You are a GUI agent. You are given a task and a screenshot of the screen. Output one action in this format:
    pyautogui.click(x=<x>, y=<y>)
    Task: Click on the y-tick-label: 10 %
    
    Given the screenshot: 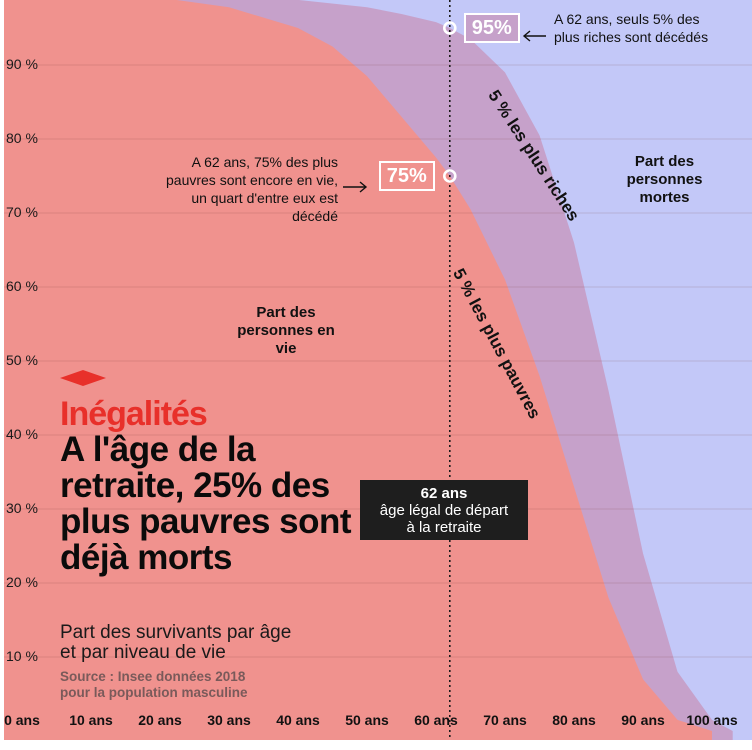 What is the action you would take?
    pyautogui.click(x=22, y=656)
    